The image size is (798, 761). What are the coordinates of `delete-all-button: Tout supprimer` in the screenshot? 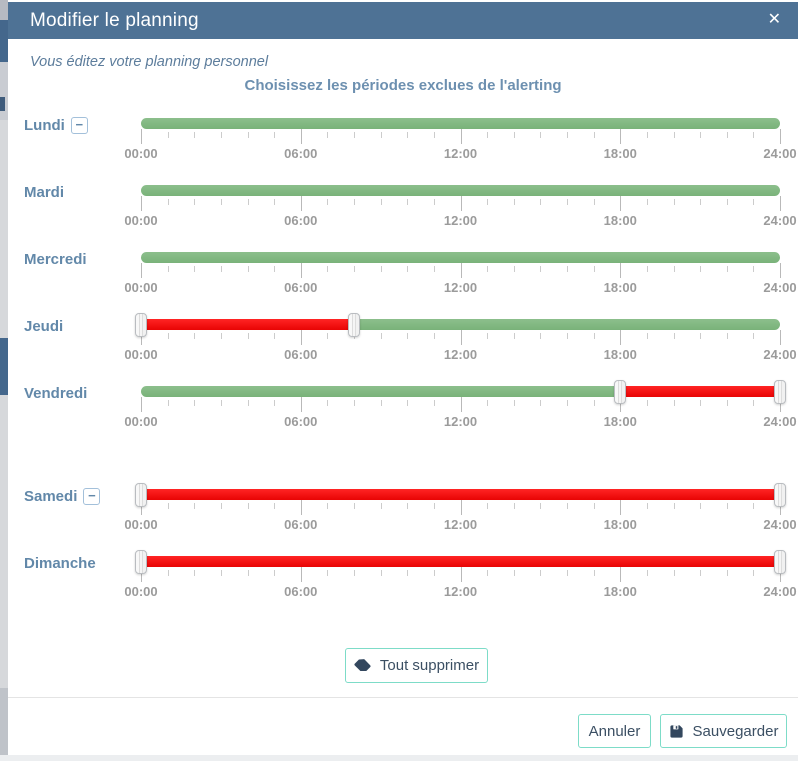 It's located at (416, 665).